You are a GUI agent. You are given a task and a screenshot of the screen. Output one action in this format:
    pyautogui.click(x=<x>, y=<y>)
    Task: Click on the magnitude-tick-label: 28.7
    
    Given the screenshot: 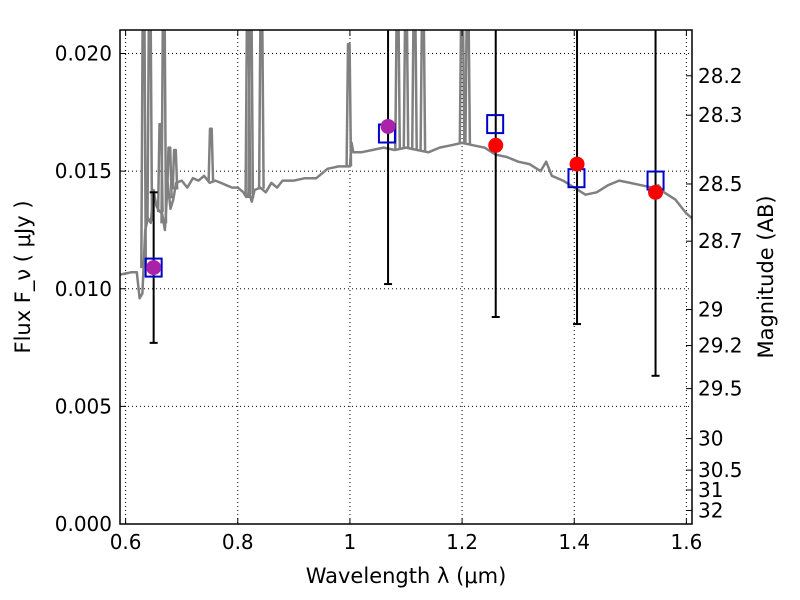 What is the action you would take?
    pyautogui.click(x=720, y=241)
    